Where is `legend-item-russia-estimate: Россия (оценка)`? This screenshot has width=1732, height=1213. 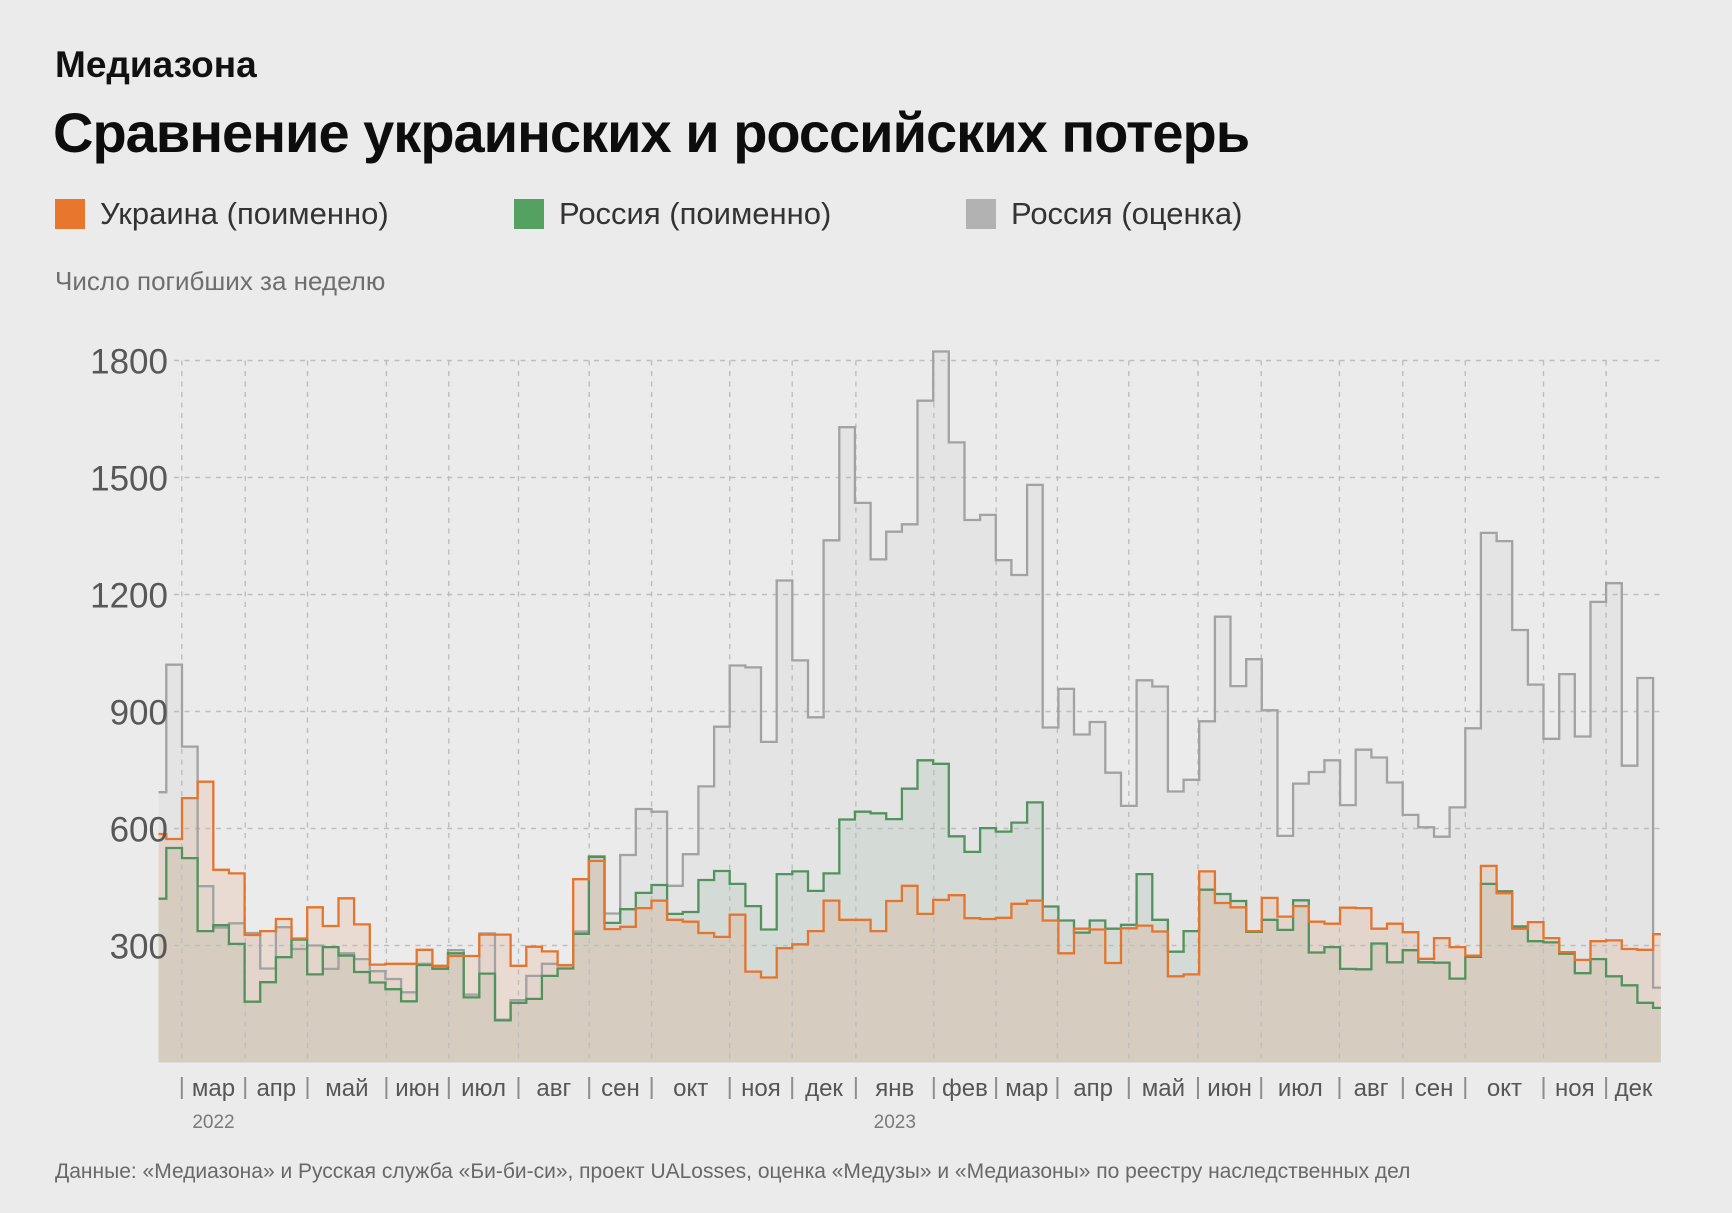 legend-item-russia-estimate: Россия (оценка) is located at coordinates (1104, 214).